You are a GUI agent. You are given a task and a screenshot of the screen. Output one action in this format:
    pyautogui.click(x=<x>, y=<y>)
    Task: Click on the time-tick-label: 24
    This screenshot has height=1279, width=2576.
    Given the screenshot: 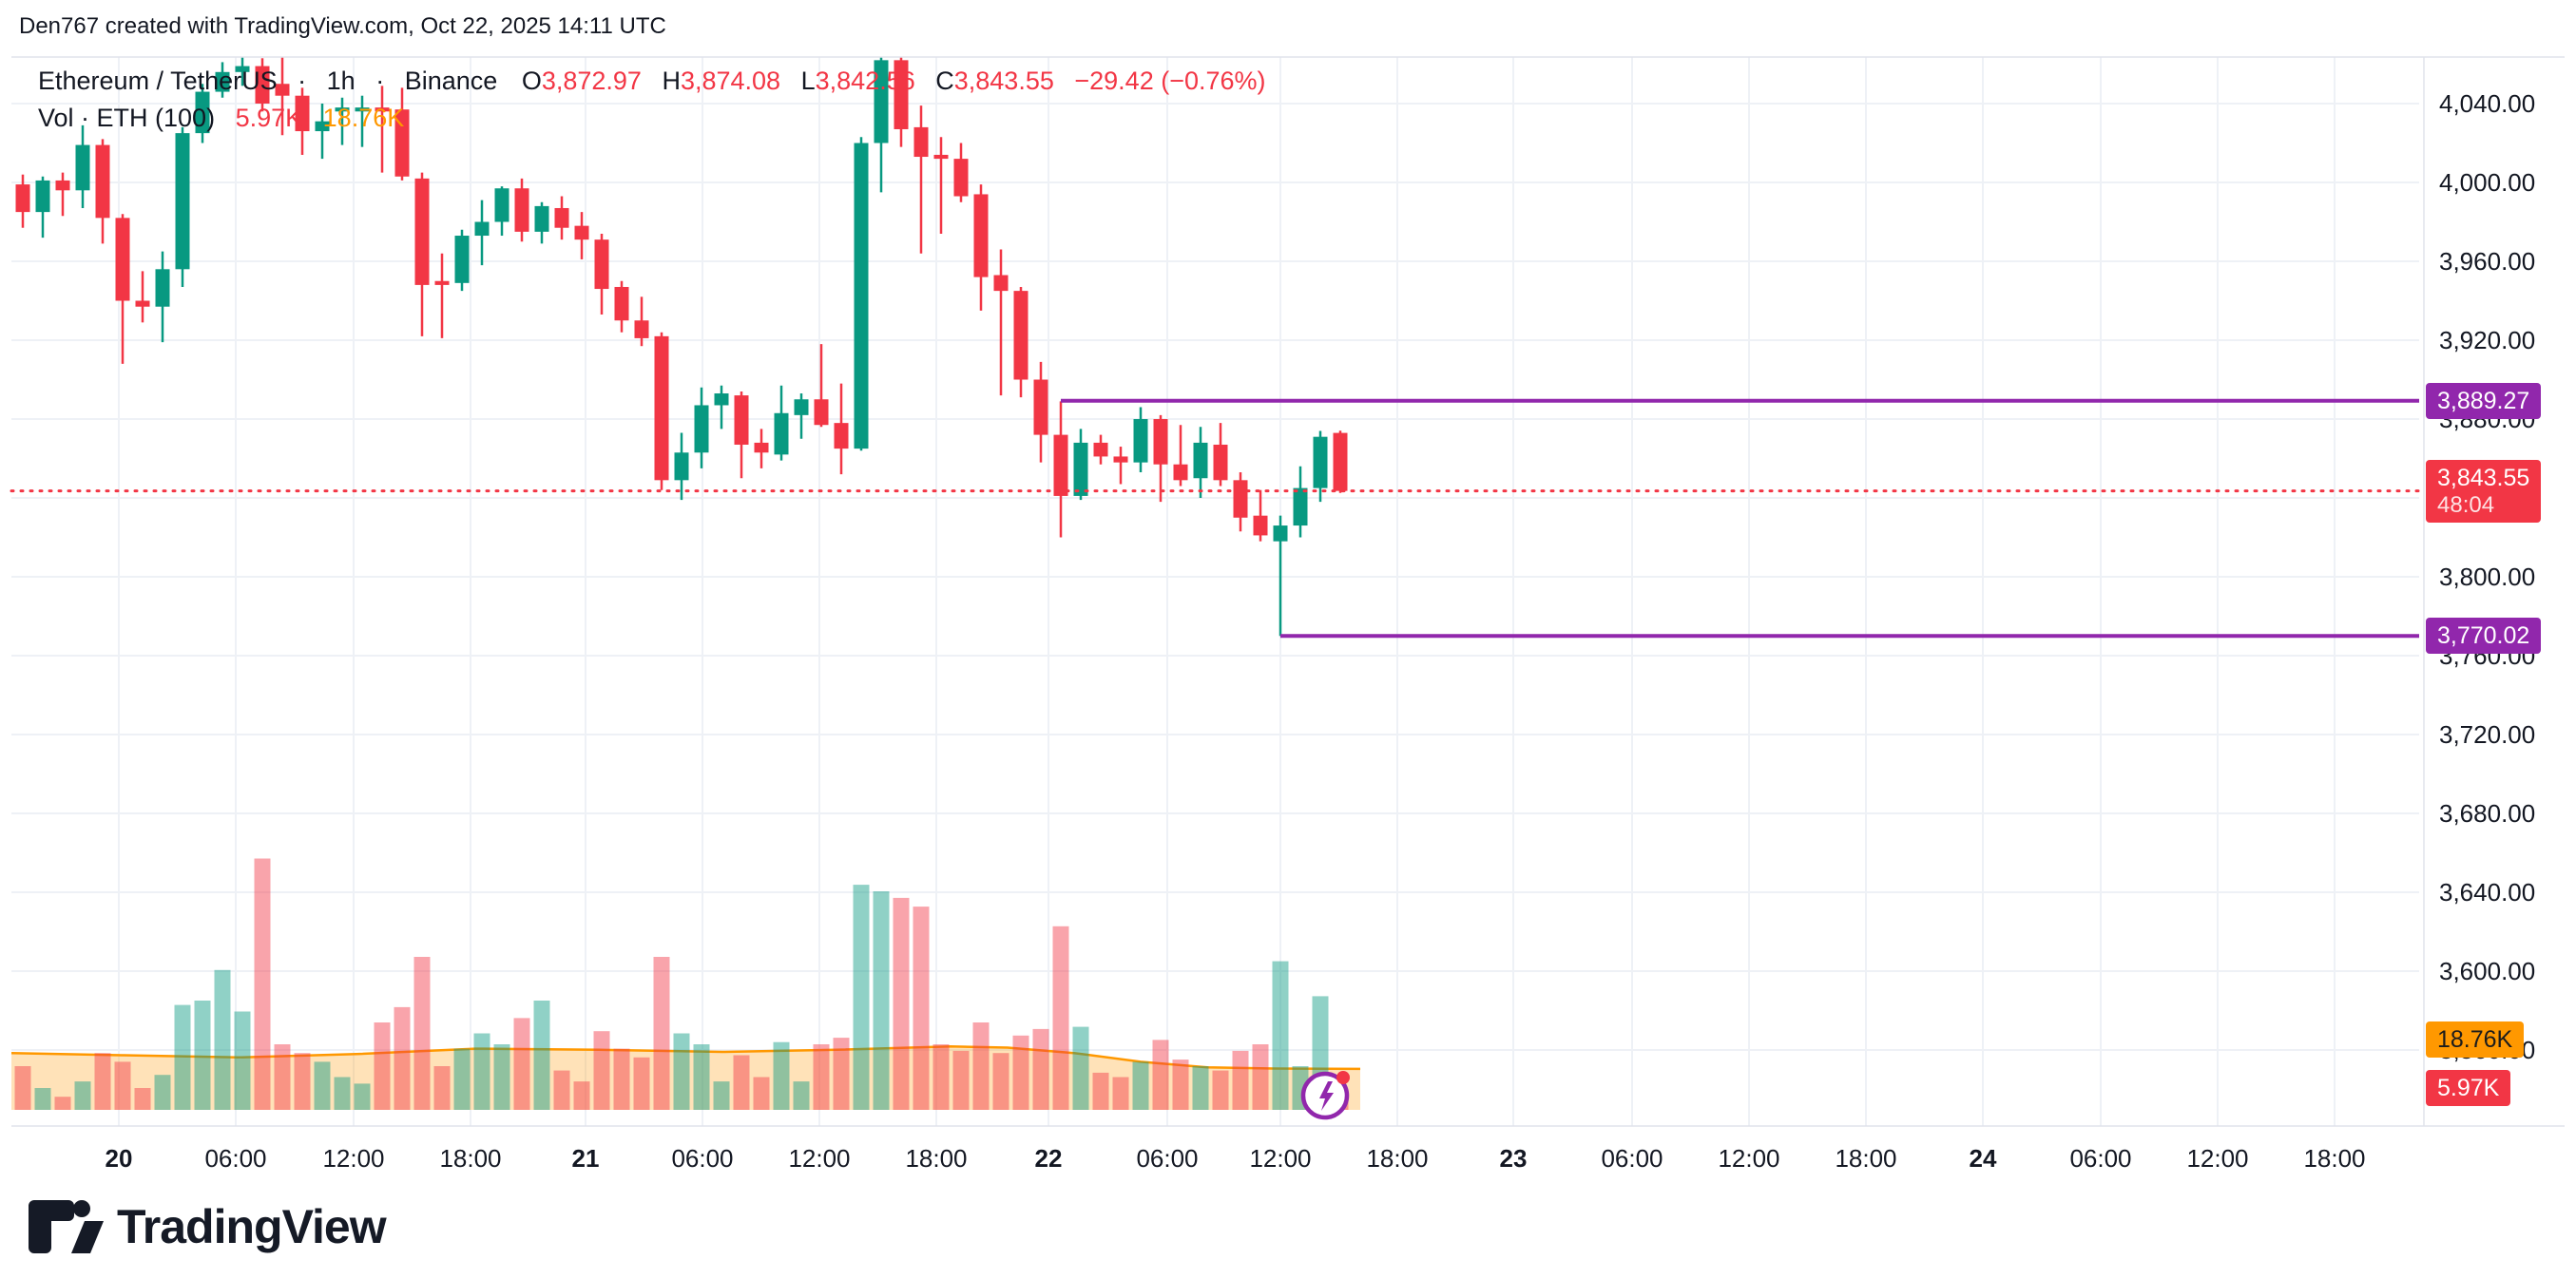 What is the action you would take?
    pyautogui.click(x=1983, y=1158)
    